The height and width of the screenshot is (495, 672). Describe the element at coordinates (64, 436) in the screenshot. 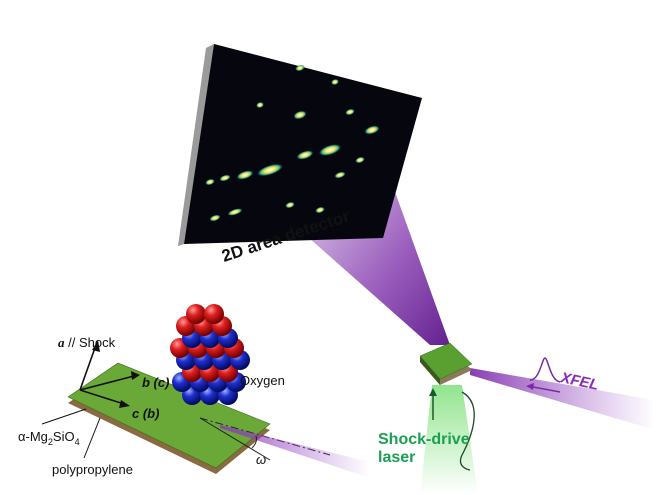

I see `text-part: SiO` at that location.